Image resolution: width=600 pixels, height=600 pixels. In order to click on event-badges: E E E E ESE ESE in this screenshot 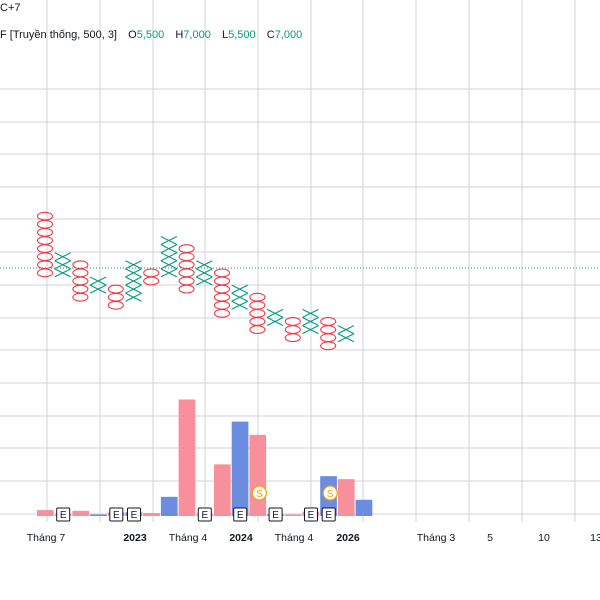, I will do `click(197, 503)`.